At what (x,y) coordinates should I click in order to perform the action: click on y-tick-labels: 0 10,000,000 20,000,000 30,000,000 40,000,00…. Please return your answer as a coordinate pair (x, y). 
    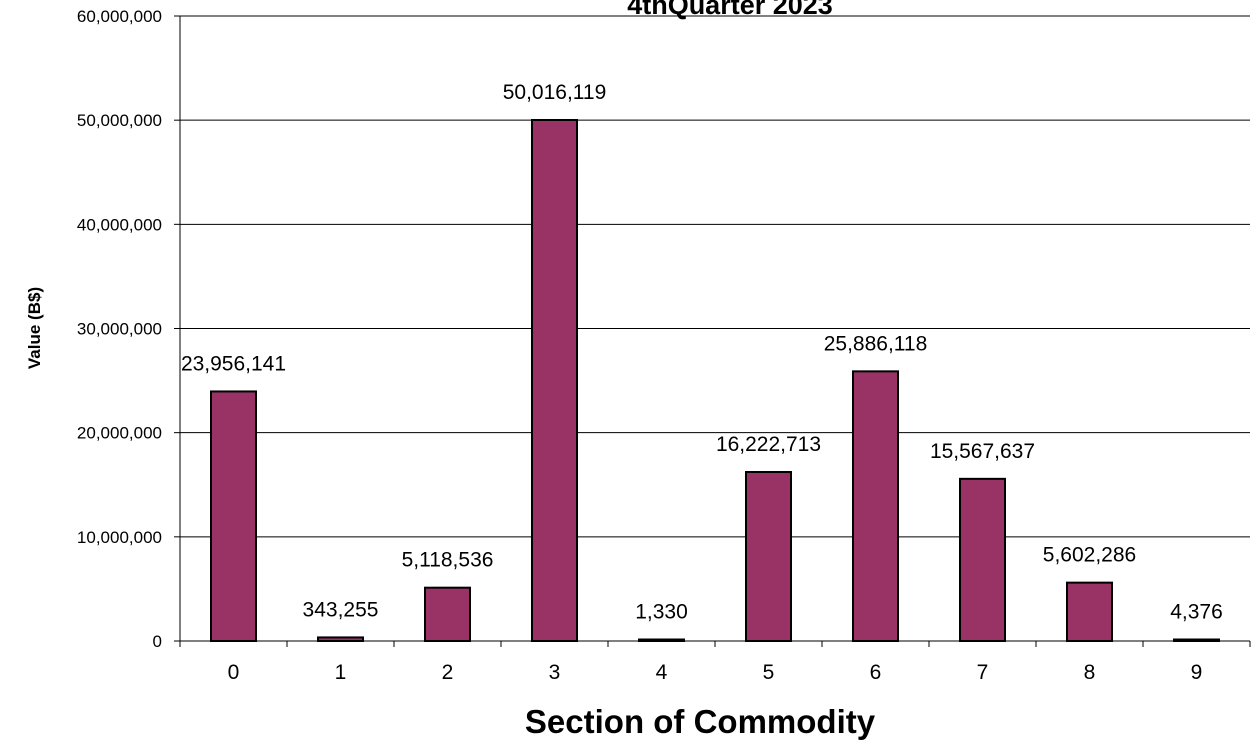
    Looking at the image, I should click on (119, 329).